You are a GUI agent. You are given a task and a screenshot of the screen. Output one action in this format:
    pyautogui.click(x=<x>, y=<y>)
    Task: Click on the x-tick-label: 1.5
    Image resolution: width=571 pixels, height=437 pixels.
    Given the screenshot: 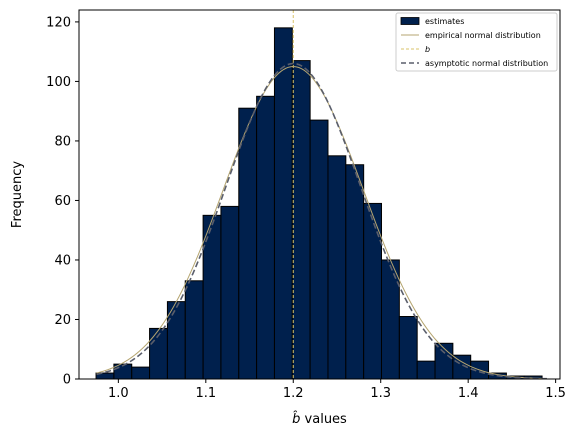 What is the action you would take?
    pyautogui.click(x=555, y=393)
    